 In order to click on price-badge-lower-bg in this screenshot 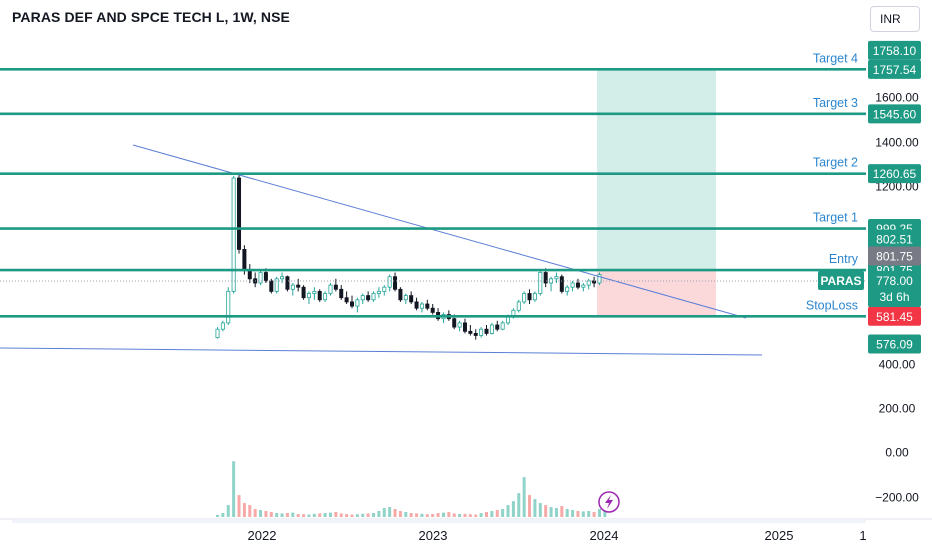, I will do `click(894, 344)`.